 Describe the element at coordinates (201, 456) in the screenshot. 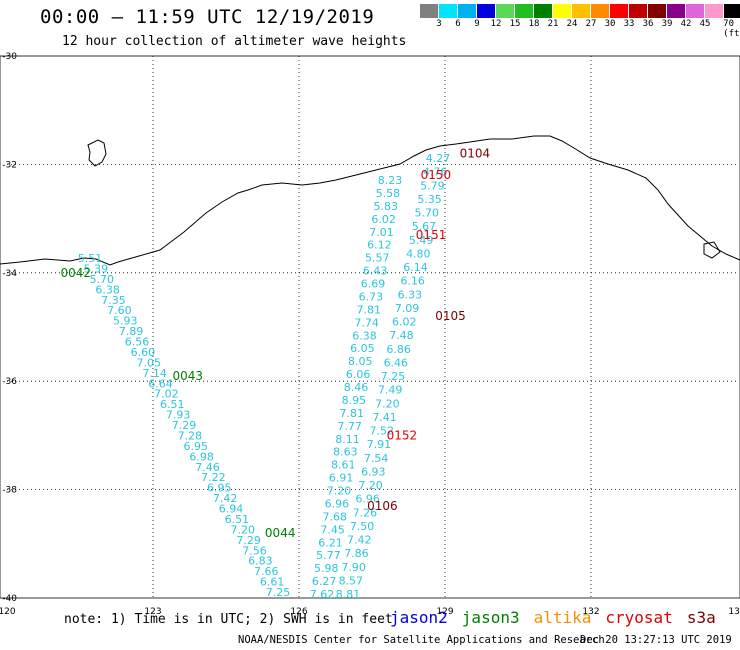

I see `wave-height-value: 6.98` at that location.